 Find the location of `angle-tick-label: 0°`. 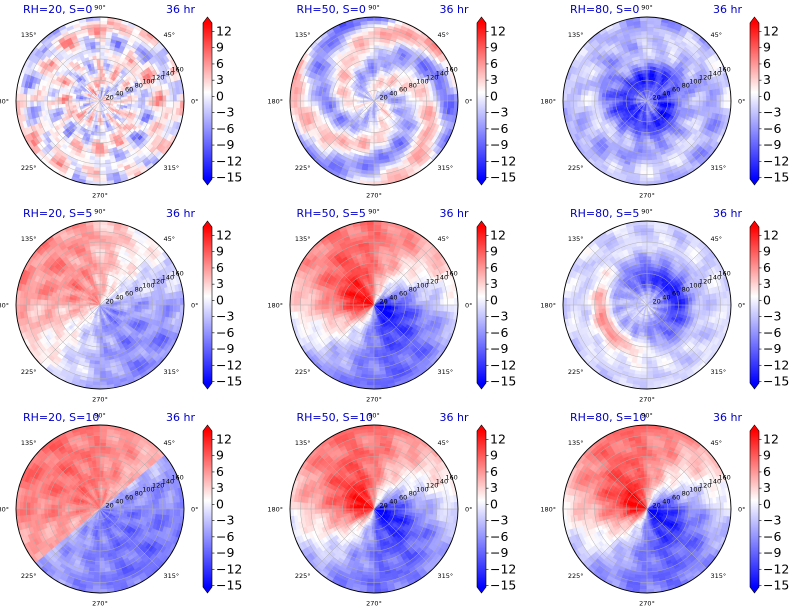

angle-tick-label: 0° is located at coordinates (468, 102).